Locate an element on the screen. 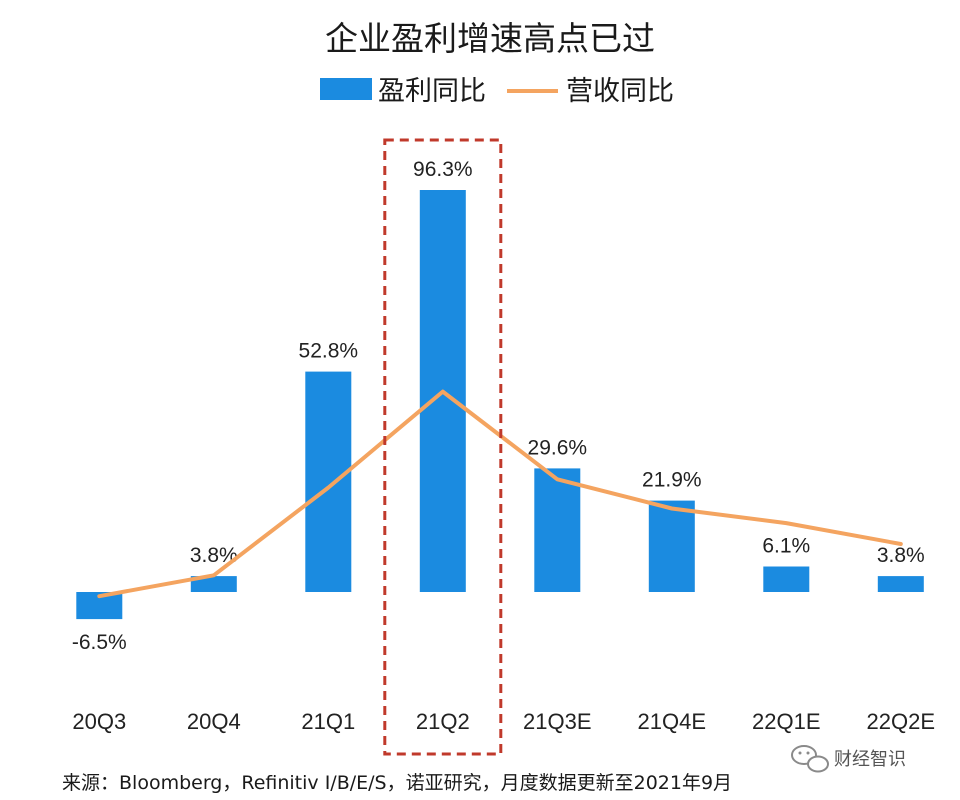 The width and height of the screenshot is (960, 800). x-tick-20Q3: 20Q3 is located at coordinates (99, 721).